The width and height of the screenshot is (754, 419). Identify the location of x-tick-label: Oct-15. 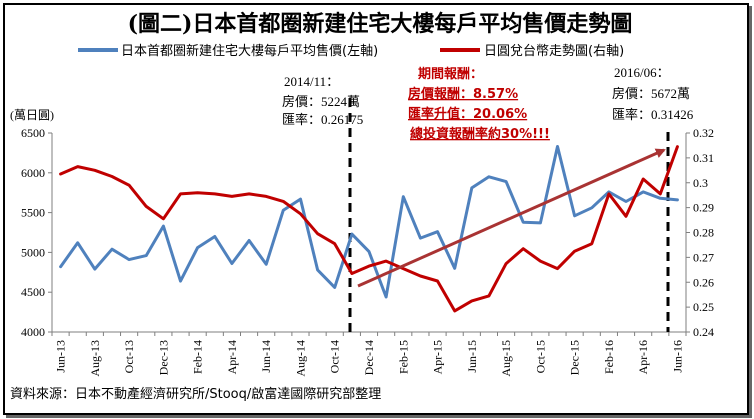
(540, 356).